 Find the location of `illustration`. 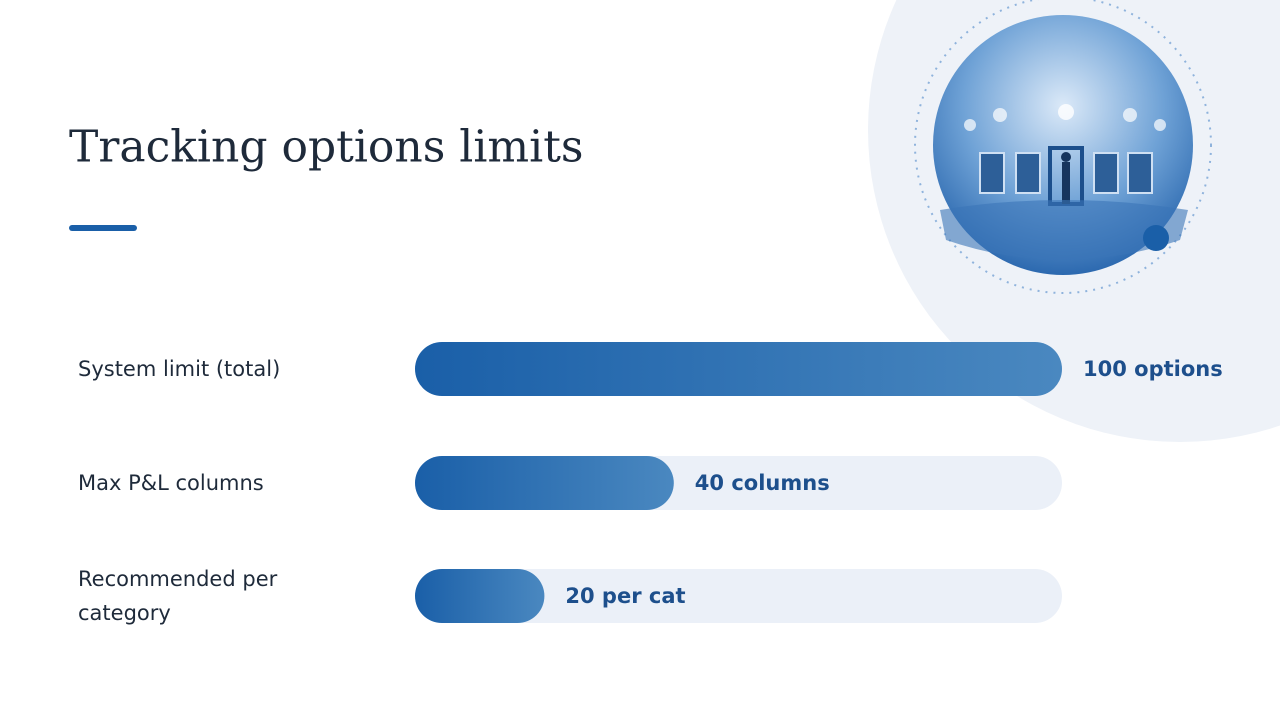

illustration is located at coordinates (1063, 145).